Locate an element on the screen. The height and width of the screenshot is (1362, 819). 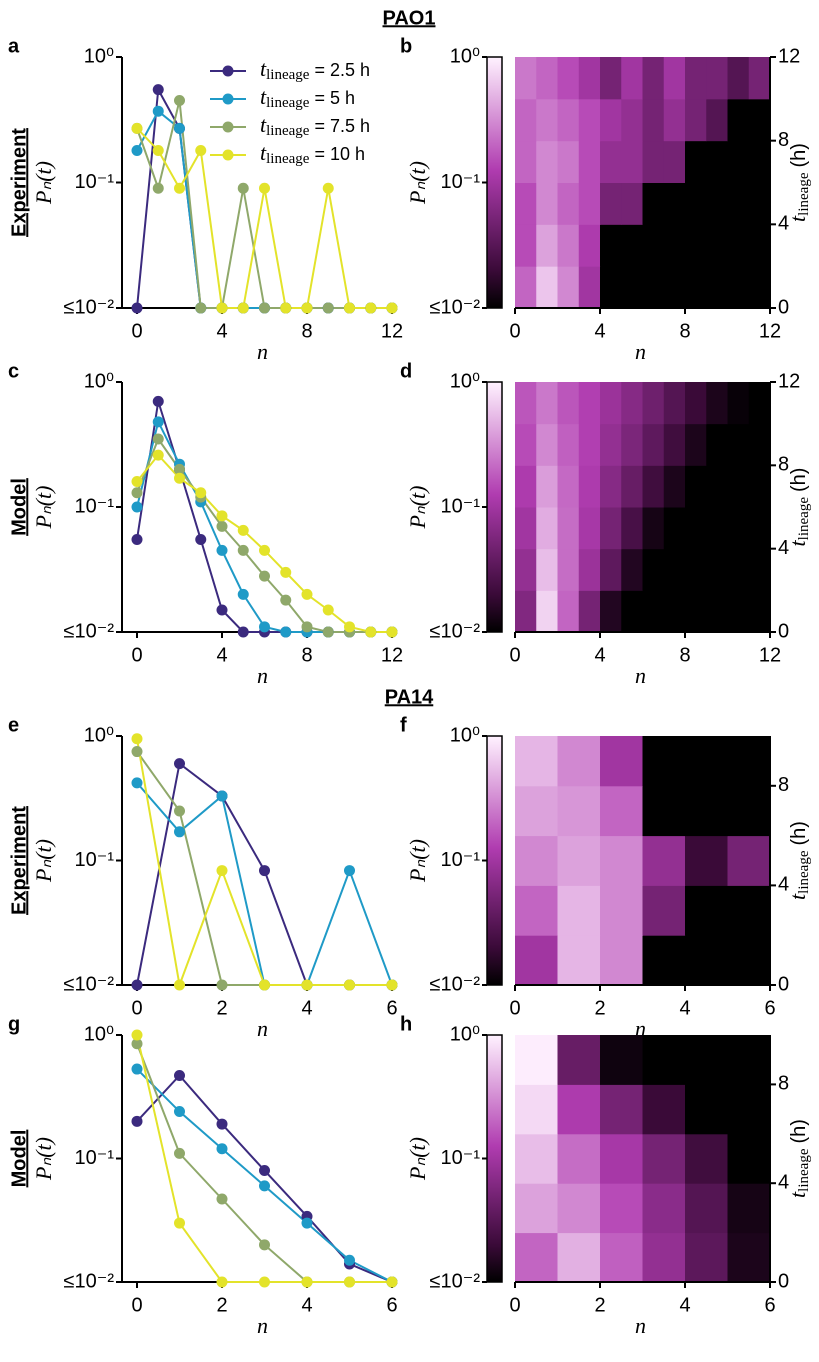
y2-axis-label: tlineage (h) is located at coordinates (798, 1158).